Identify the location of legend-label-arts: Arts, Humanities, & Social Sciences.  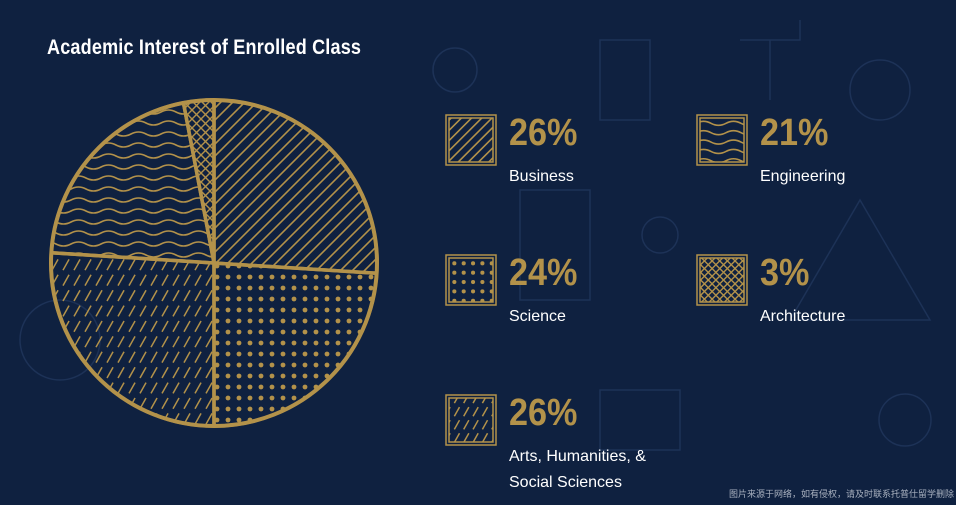
(577, 469).